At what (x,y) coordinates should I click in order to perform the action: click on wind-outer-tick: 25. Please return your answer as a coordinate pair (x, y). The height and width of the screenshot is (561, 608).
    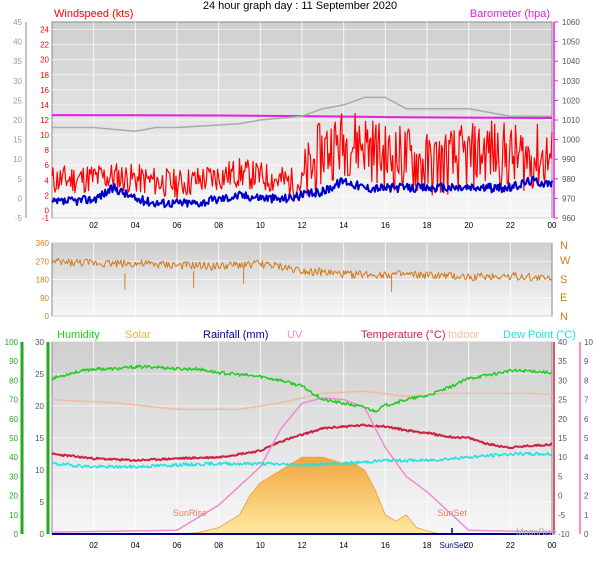
    Looking at the image, I should click on (17, 100).